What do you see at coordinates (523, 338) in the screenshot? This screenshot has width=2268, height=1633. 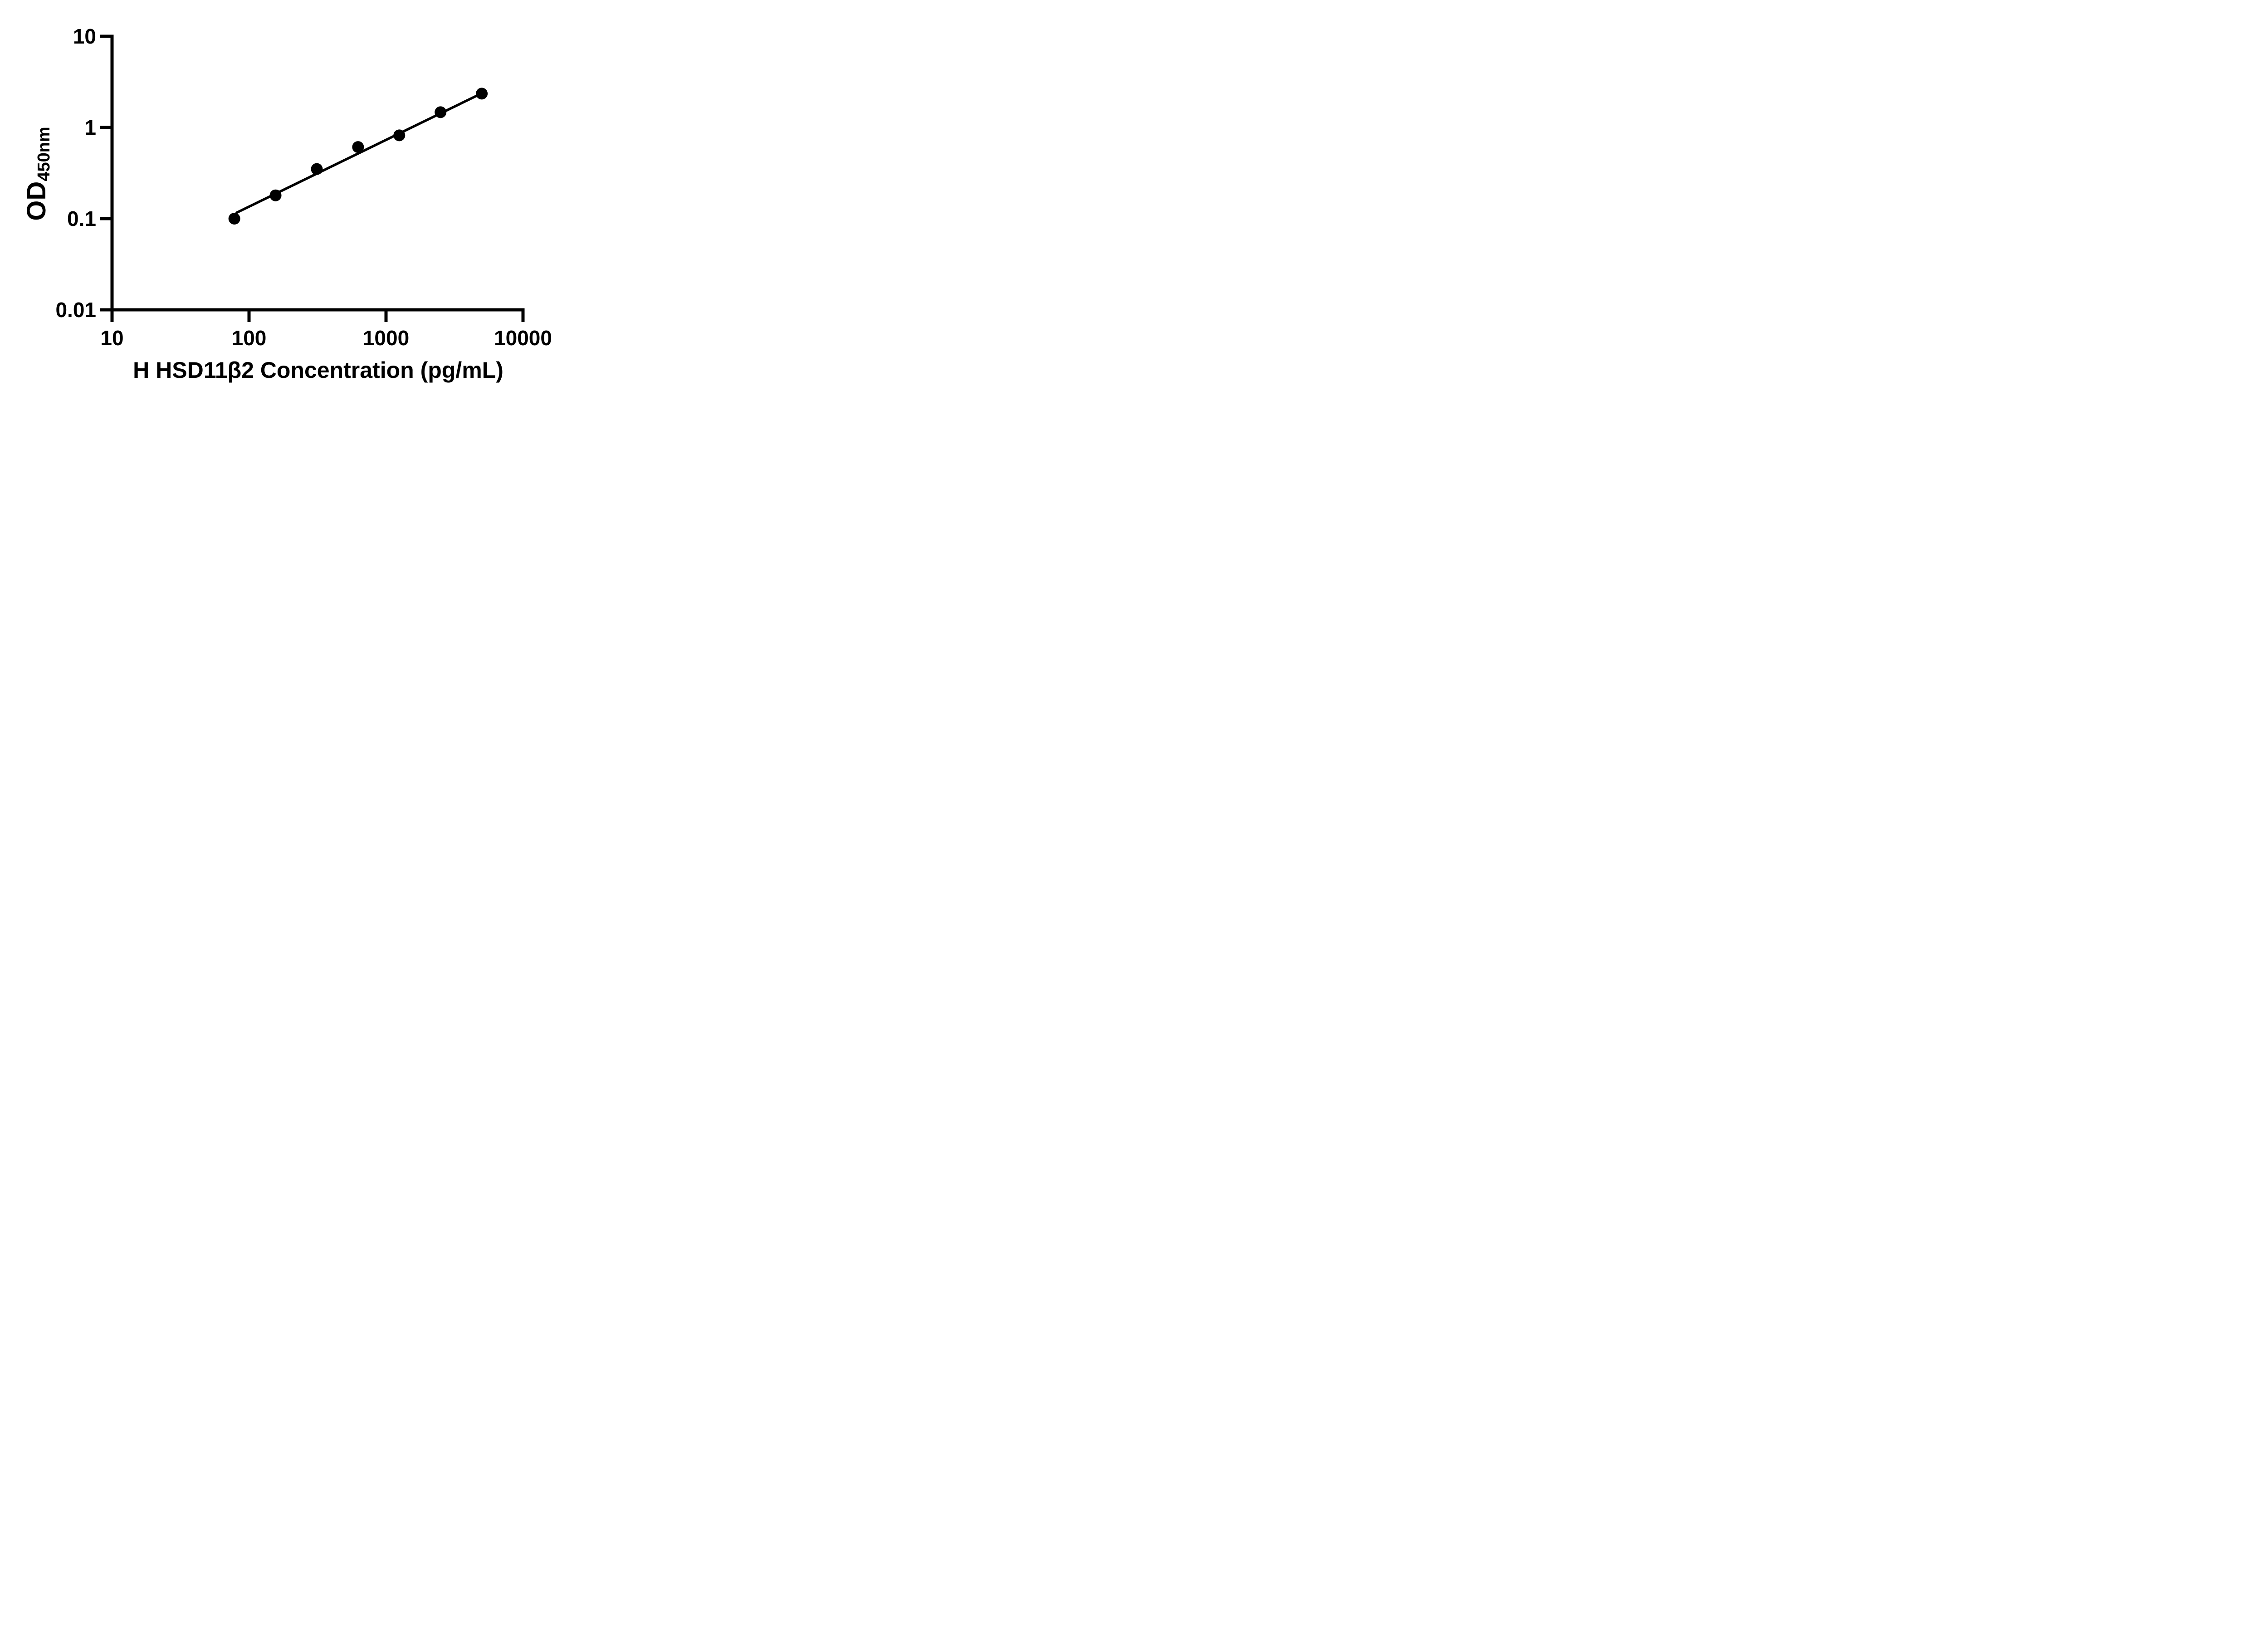 I see `x-tick-label-10000: 10000` at bounding box center [523, 338].